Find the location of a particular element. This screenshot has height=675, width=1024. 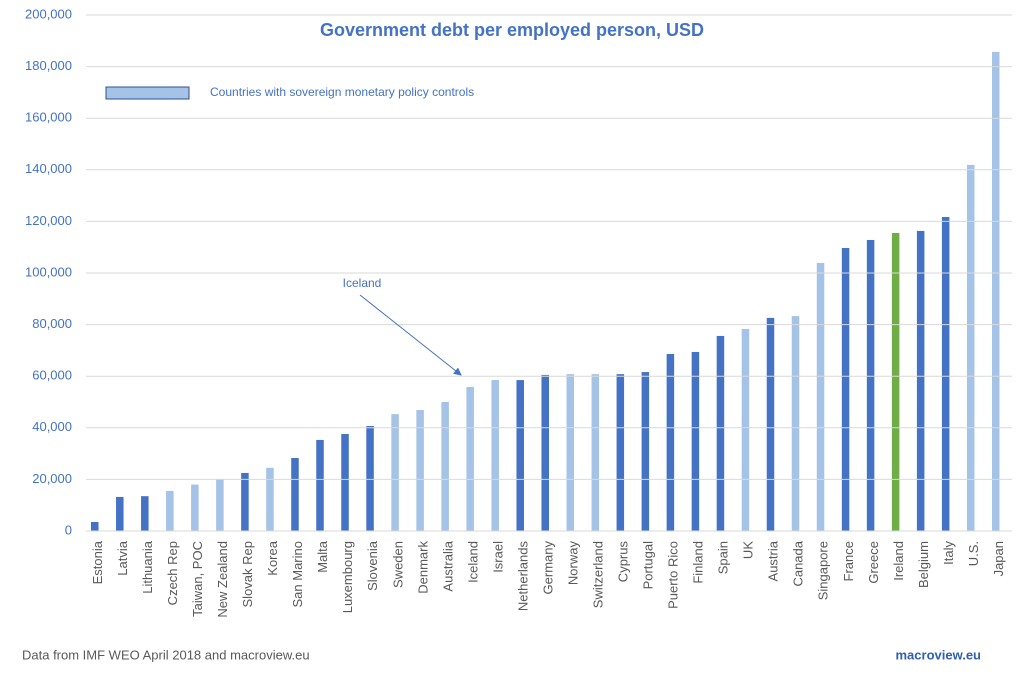

x-tick-label: Puerto Rico is located at coordinates (673, 575).